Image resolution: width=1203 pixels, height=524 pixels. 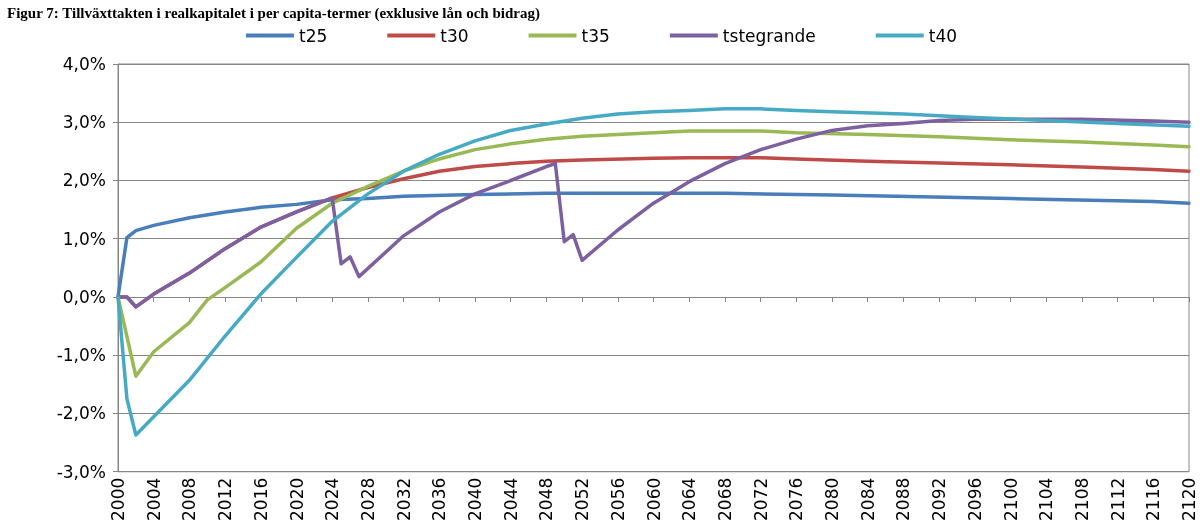 What do you see at coordinates (832, 499) in the screenshot?
I see `x-tick-label: 2080` at bounding box center [832, 499].